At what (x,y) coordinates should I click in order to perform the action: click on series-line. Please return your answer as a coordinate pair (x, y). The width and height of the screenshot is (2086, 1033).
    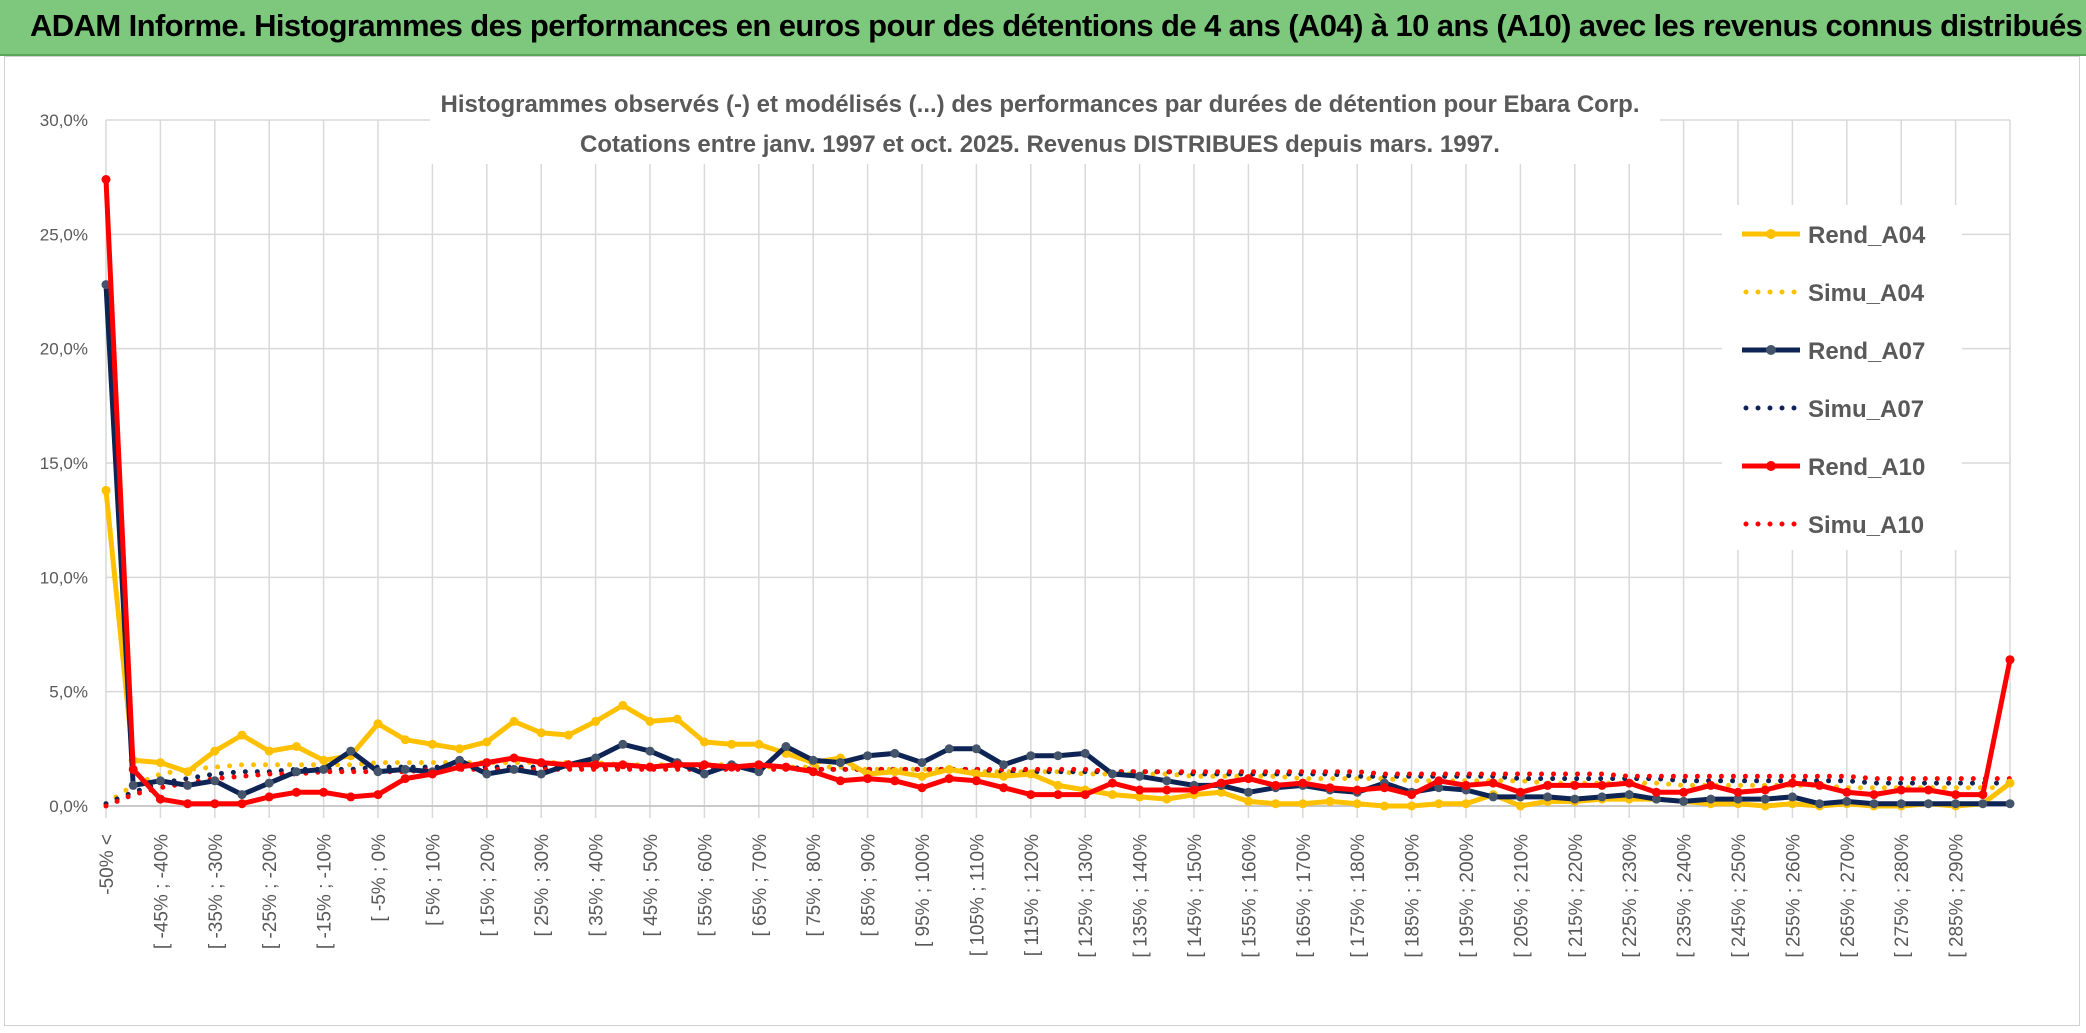
    Looking at the image, I should click on (1058, 783).